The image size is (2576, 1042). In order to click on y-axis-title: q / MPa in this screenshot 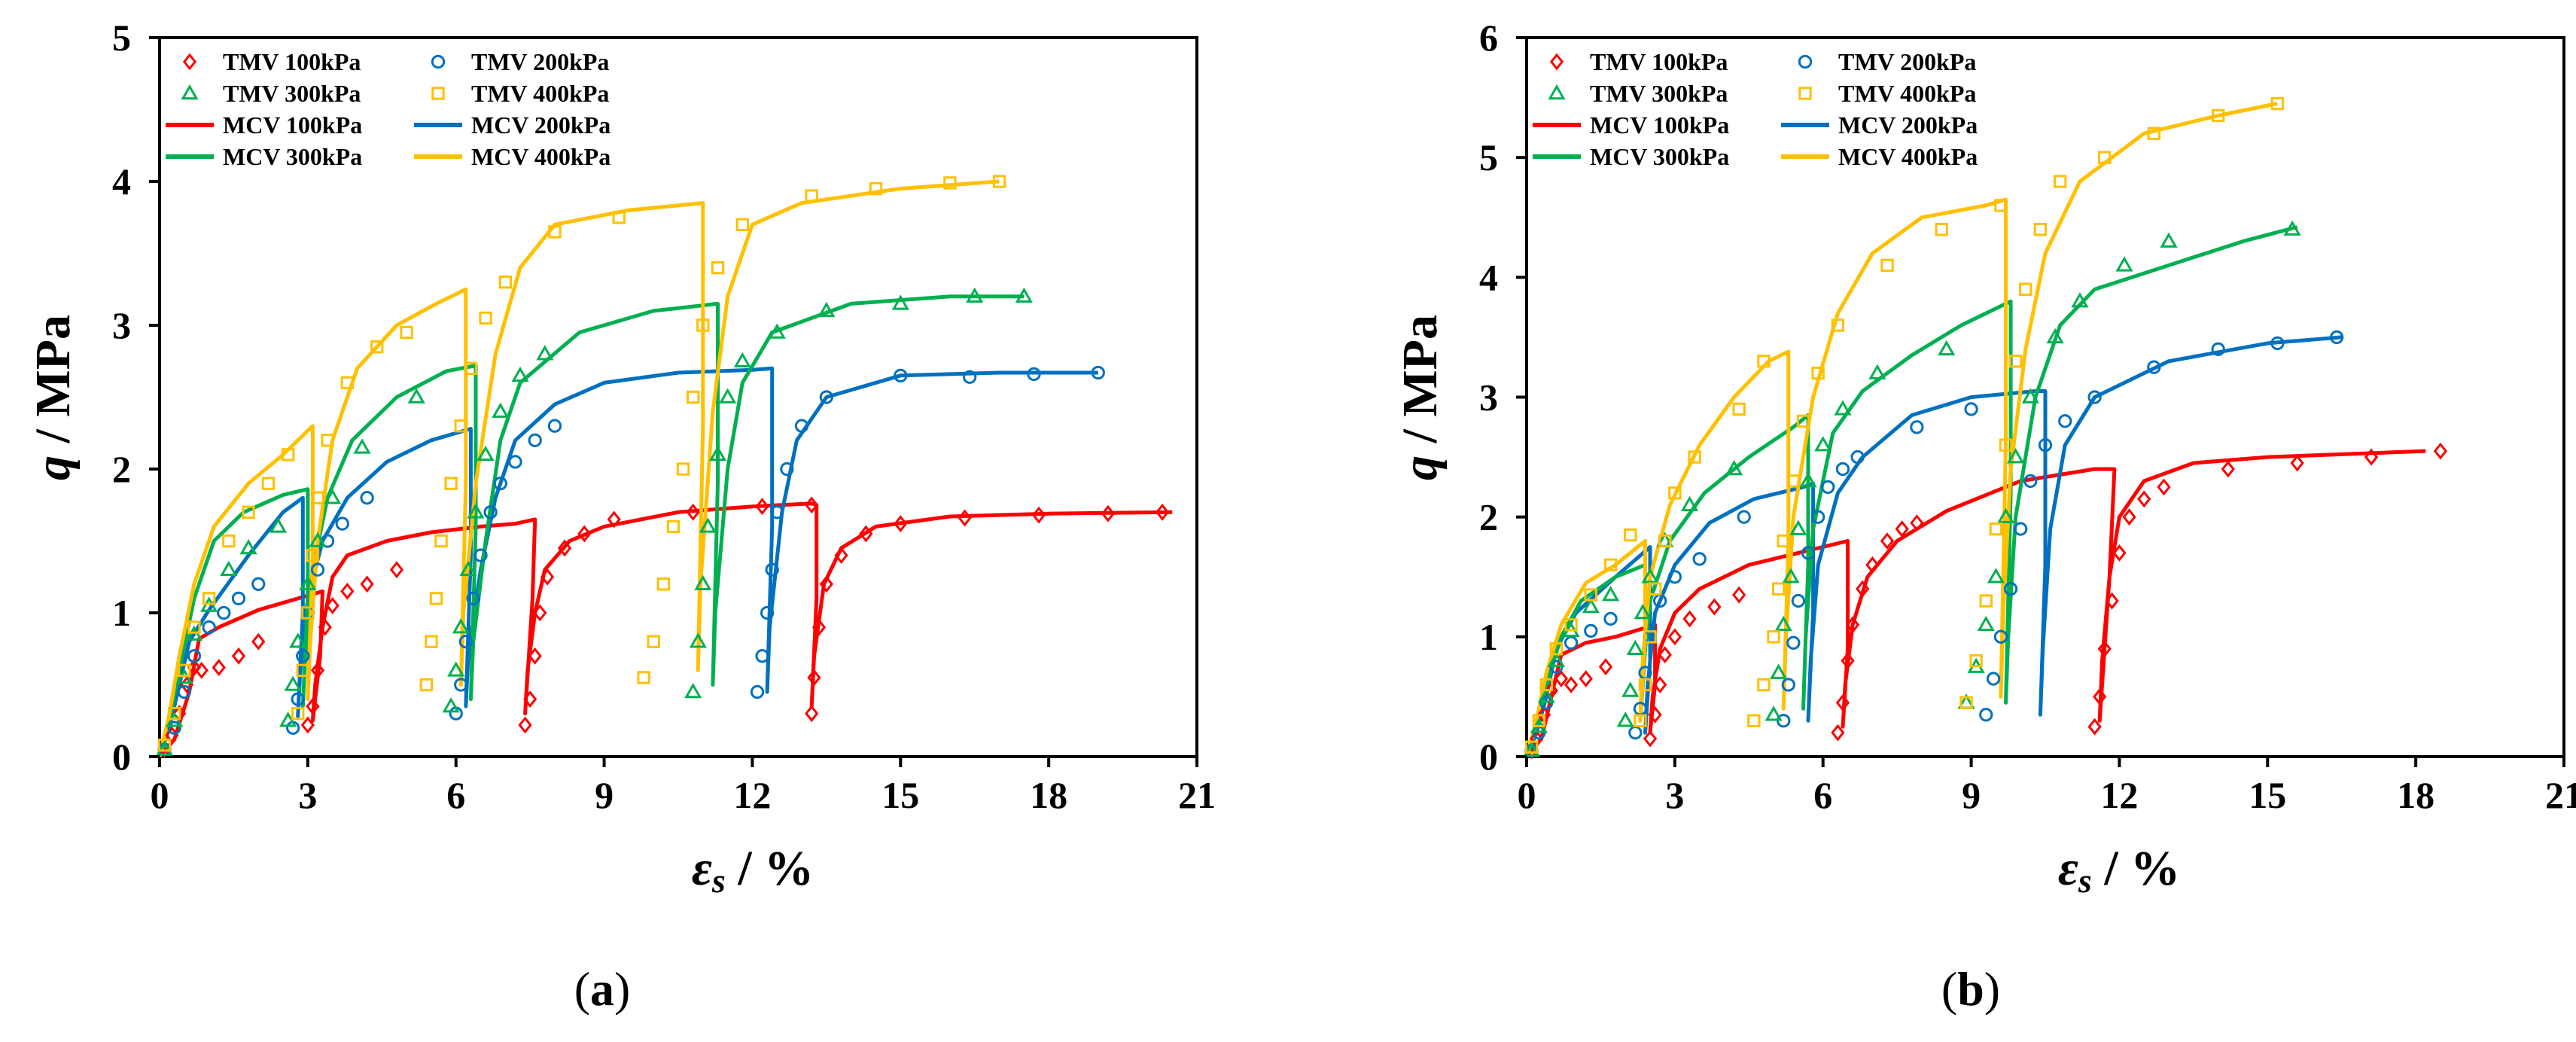, I will do `click(54, 398)`.